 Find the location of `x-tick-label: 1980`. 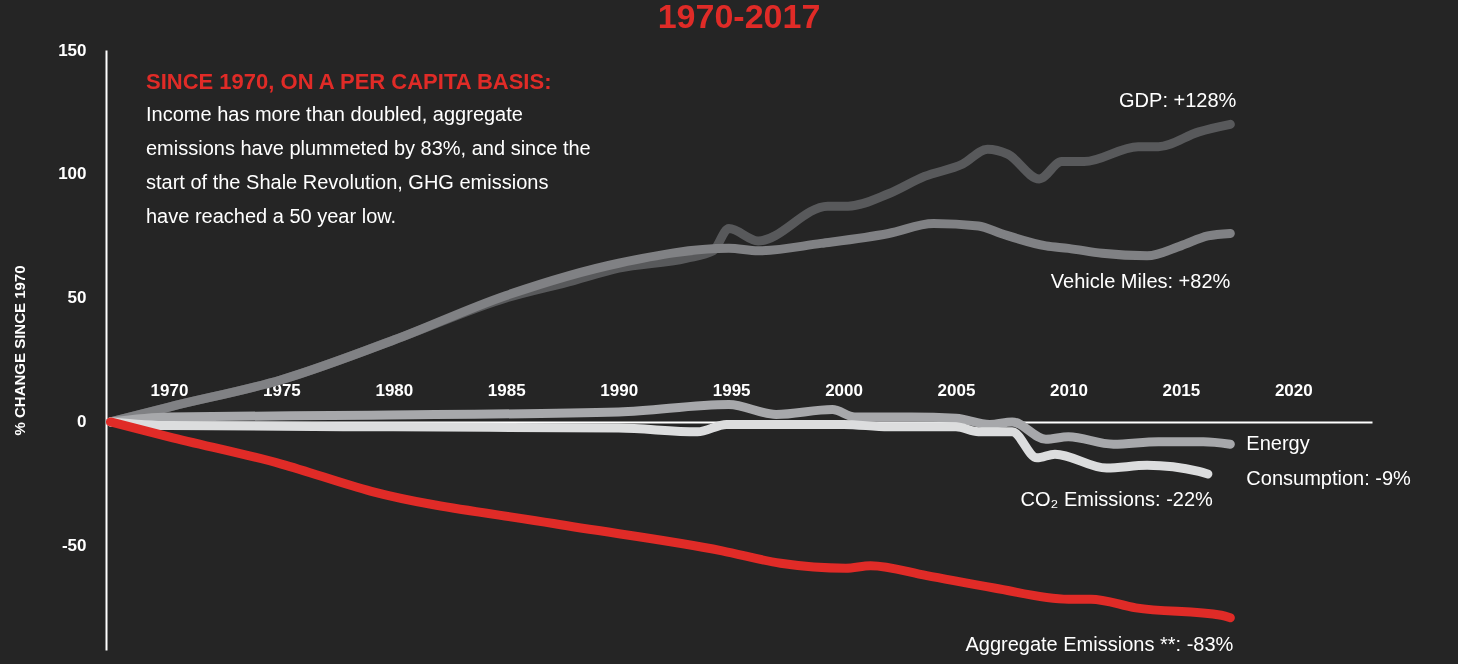

x-tick-label: 1980 is located at coordinates (394, 391).